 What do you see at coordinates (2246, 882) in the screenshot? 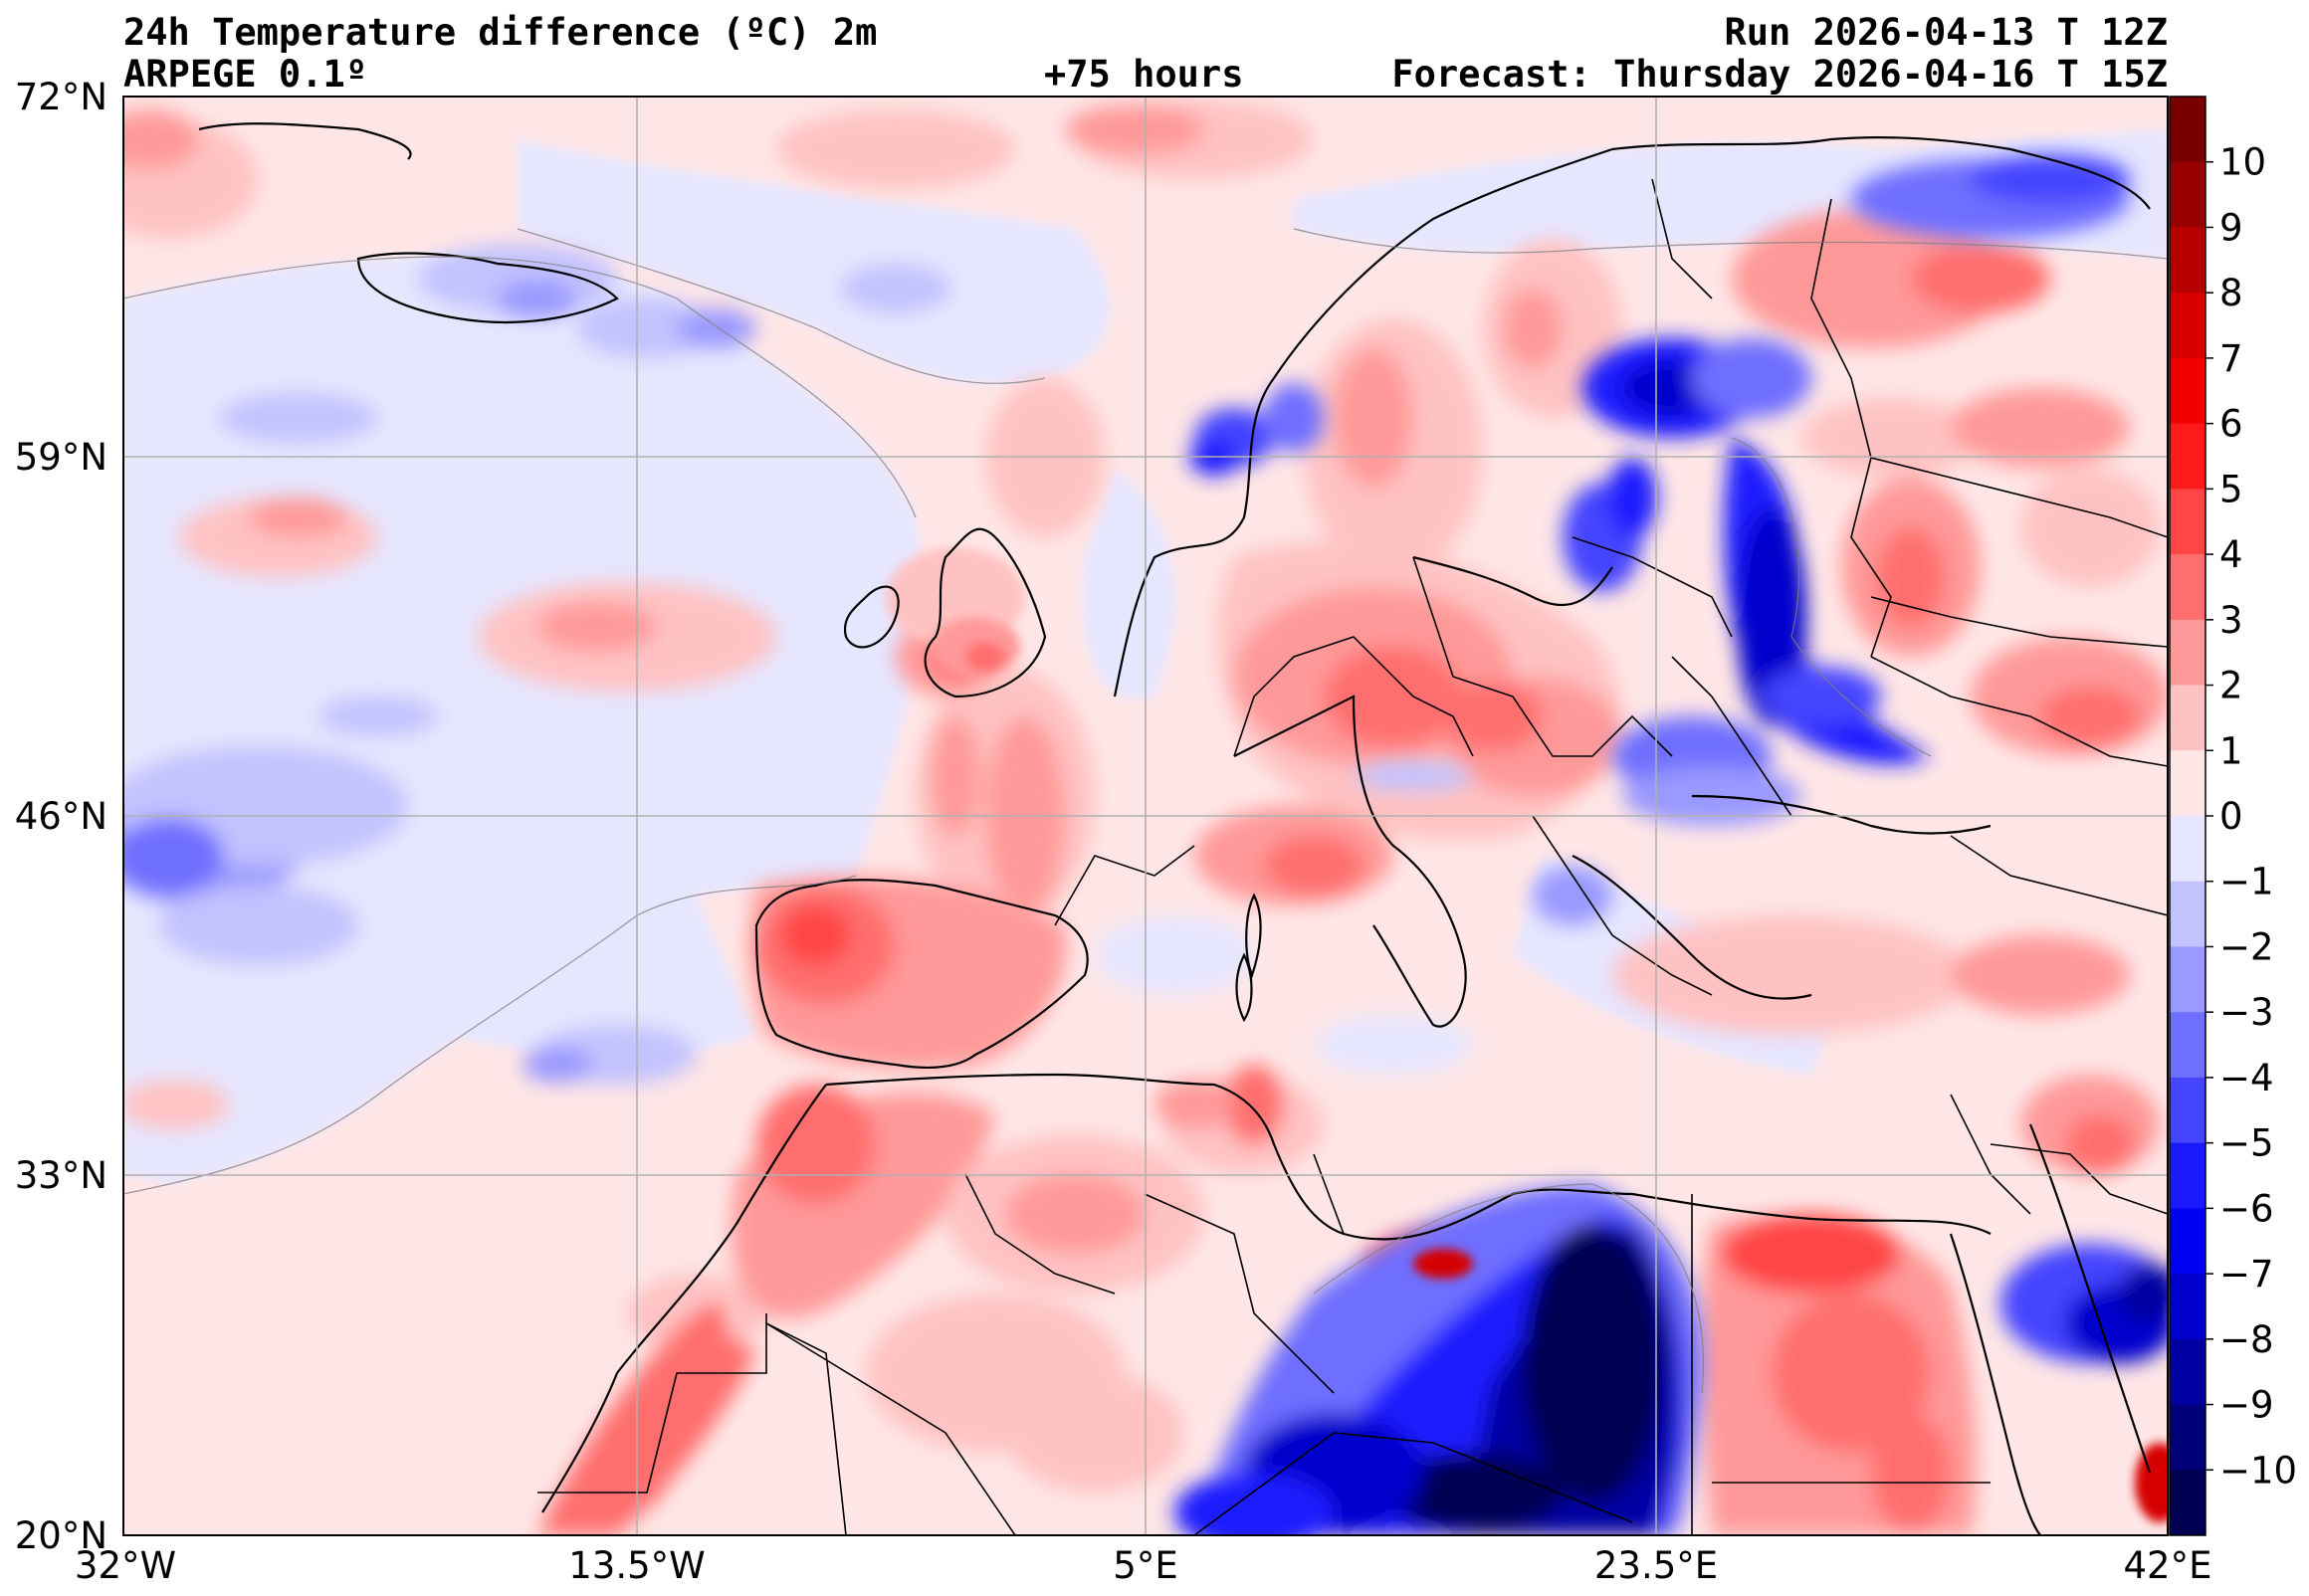
I see `colorbar-tick-label: −1` at bounding box center [2246, 882].